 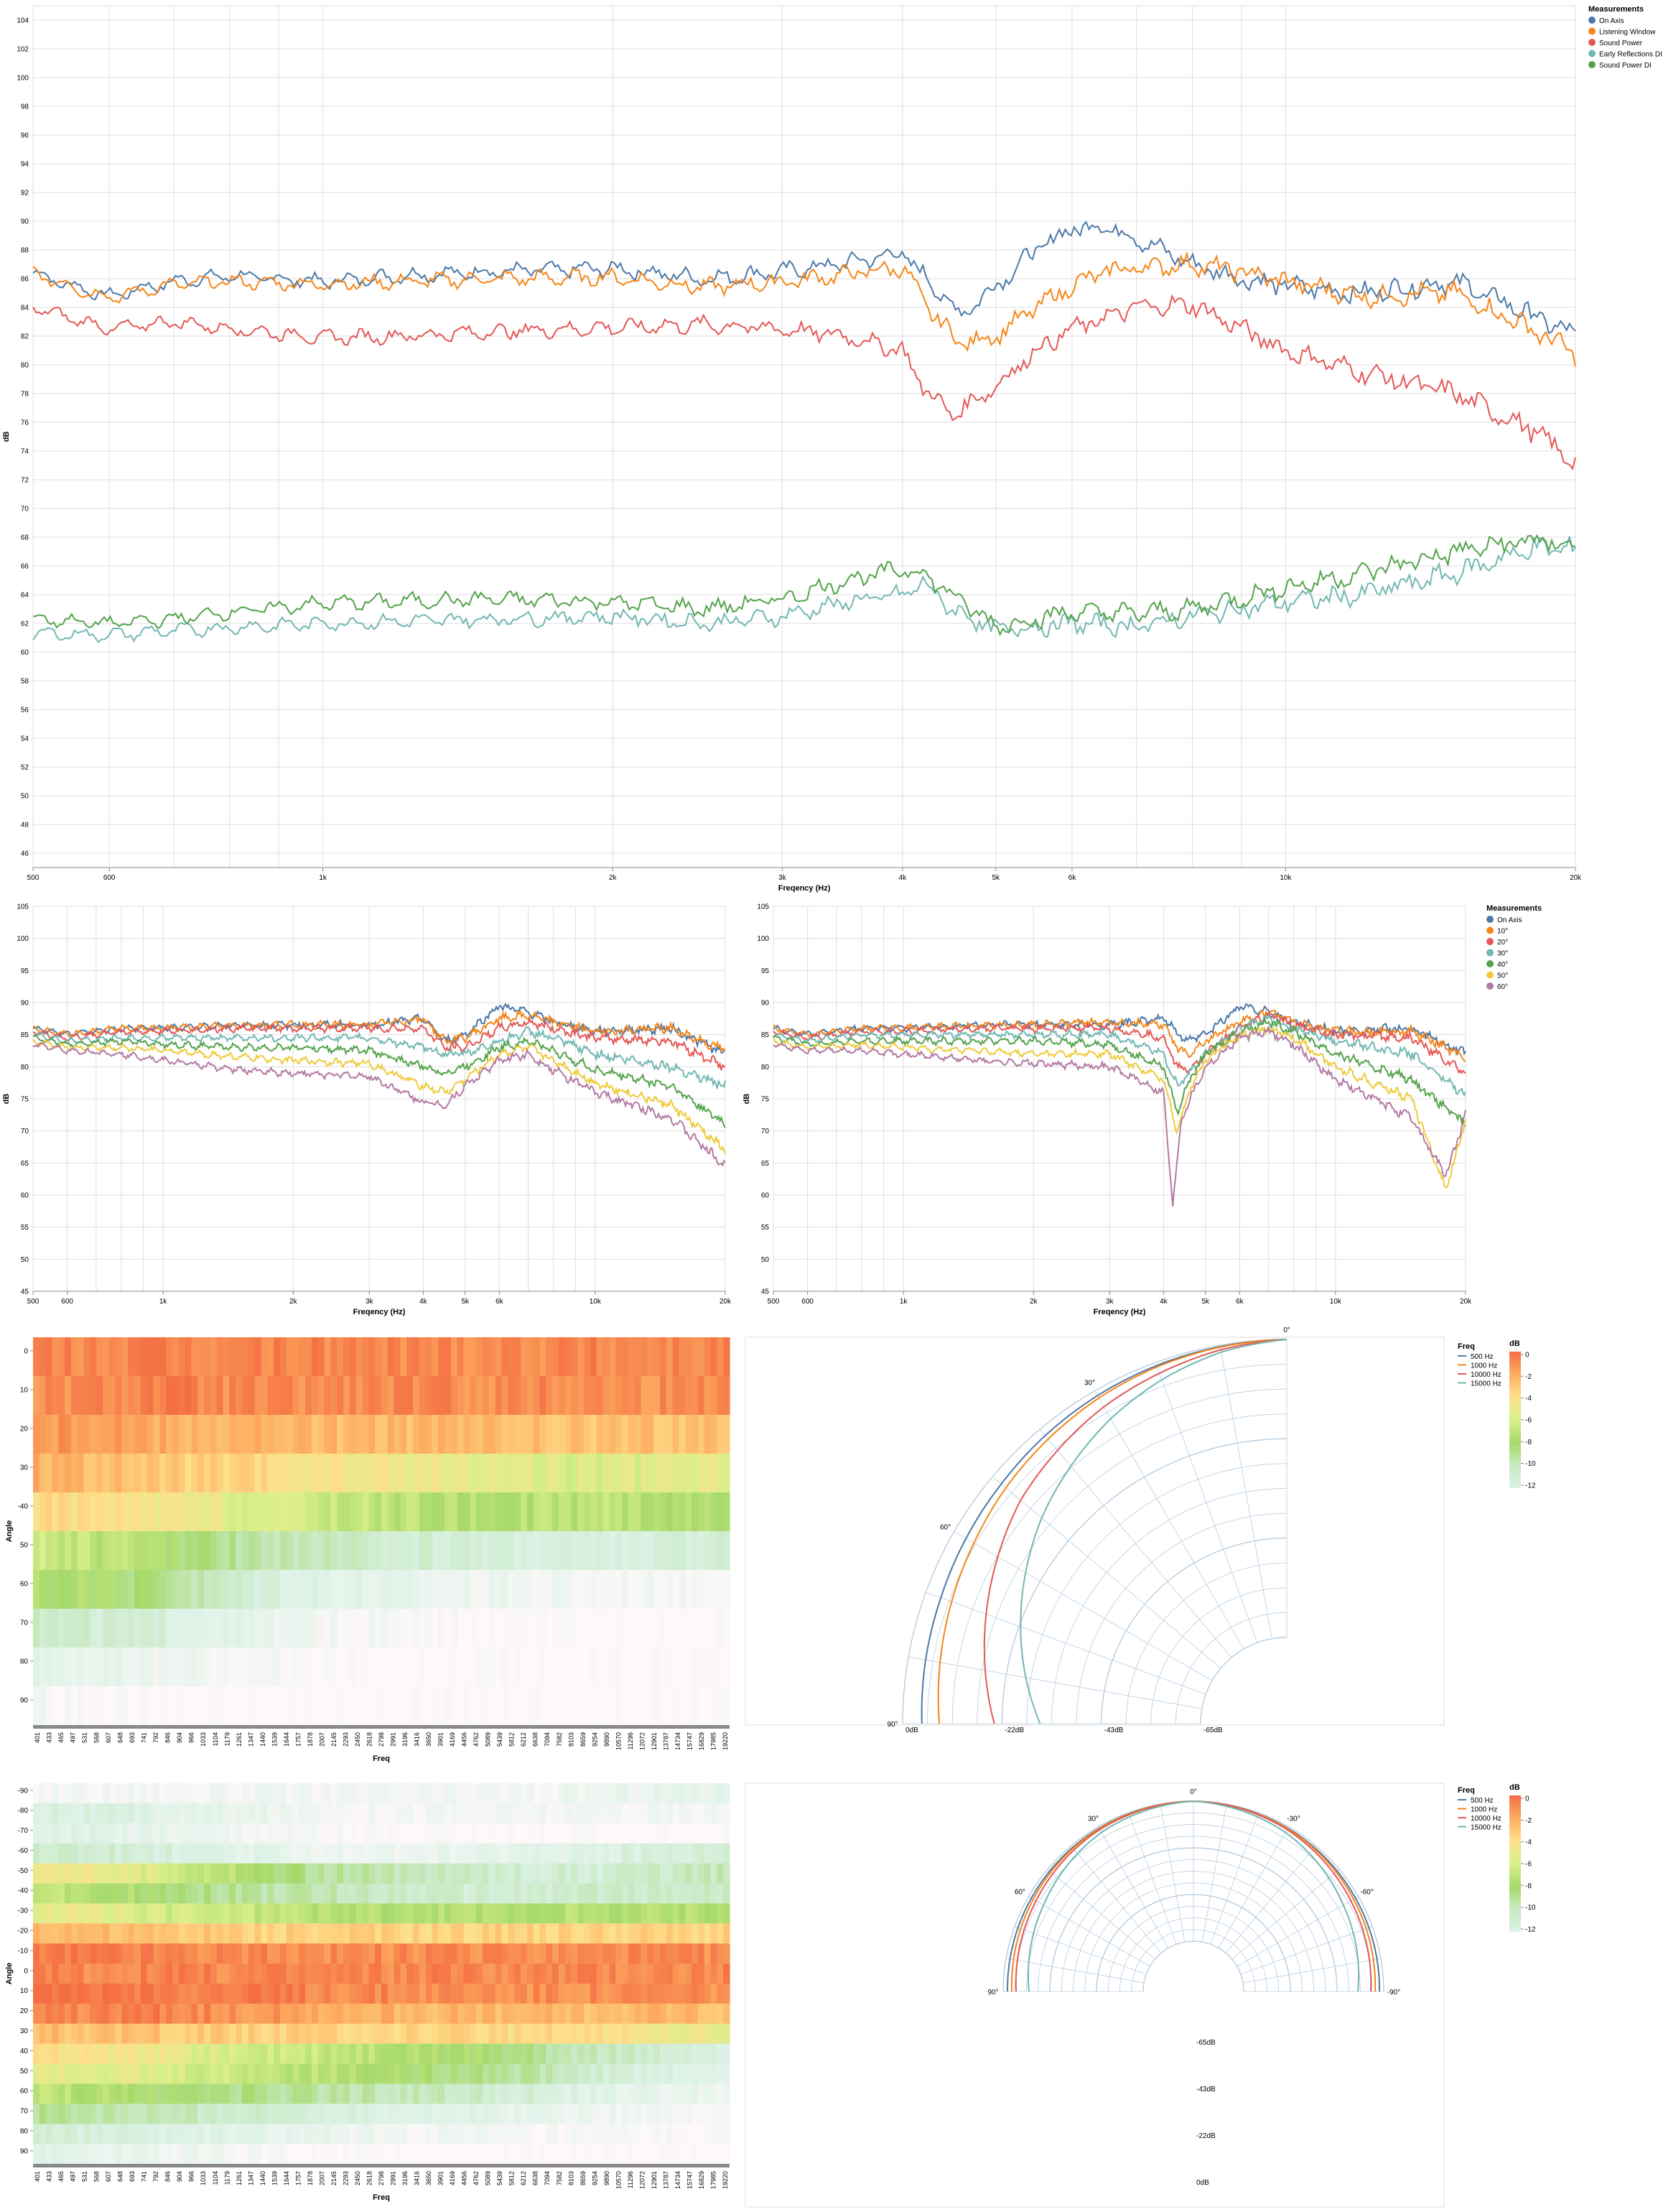 I want to click on x-tick-label: 1878, so click(x=311, y=1740).